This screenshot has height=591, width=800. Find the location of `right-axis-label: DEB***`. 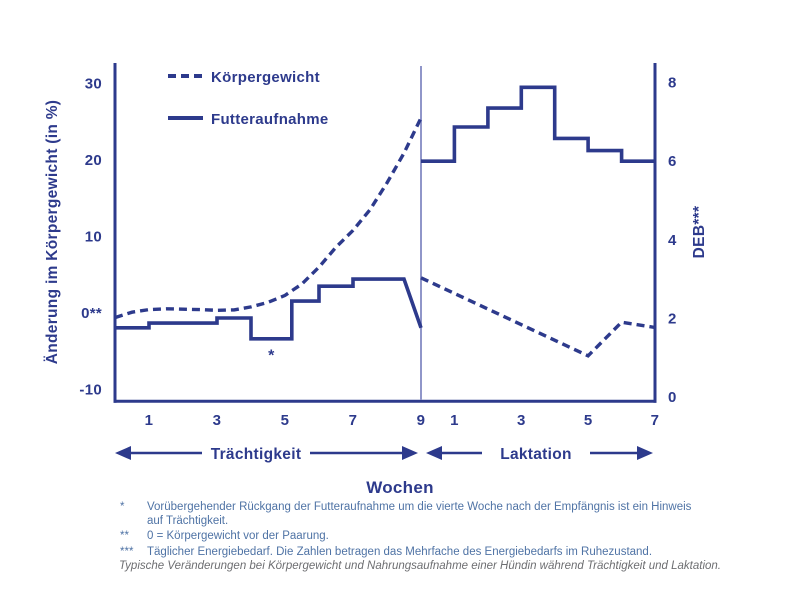

right-axis-label: DEB*** is located at coordinates (699, 231).